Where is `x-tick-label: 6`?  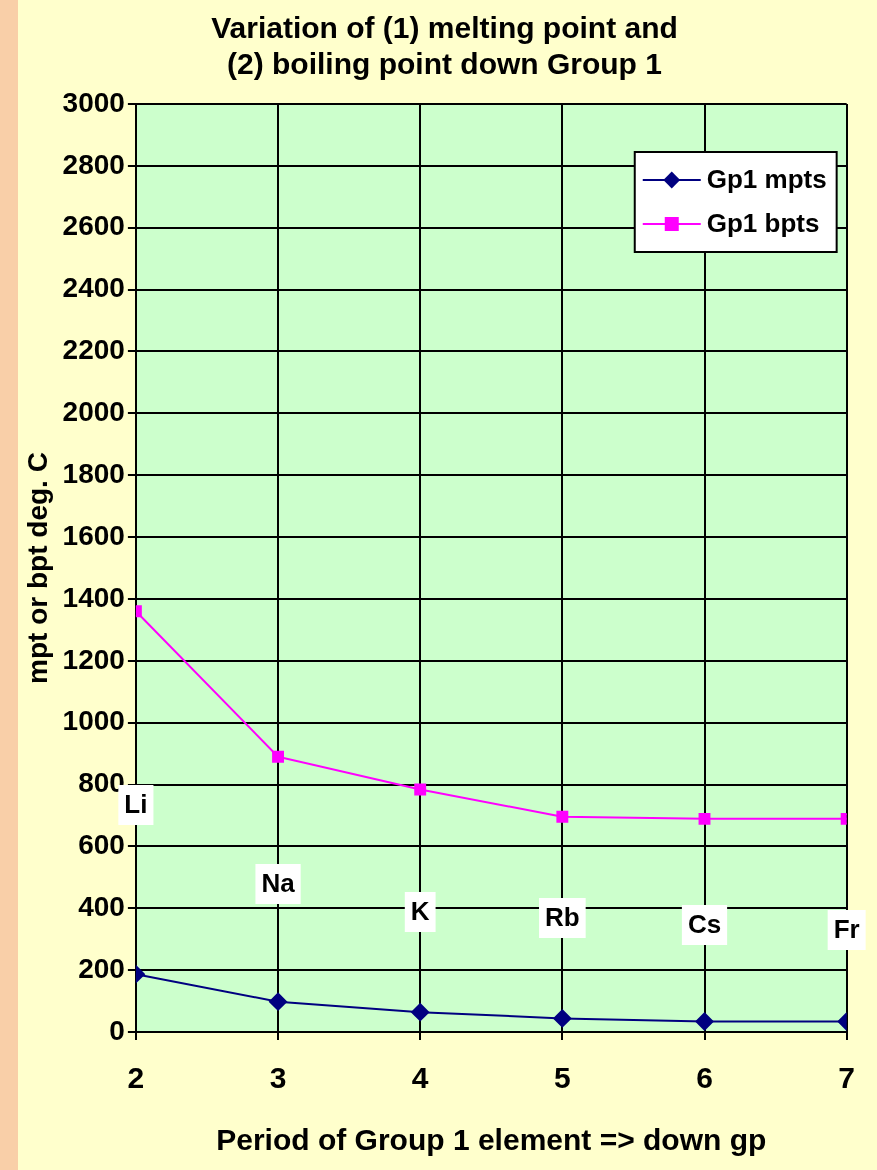 x-tick-label: 6 is located at coordinates (704, 1078).